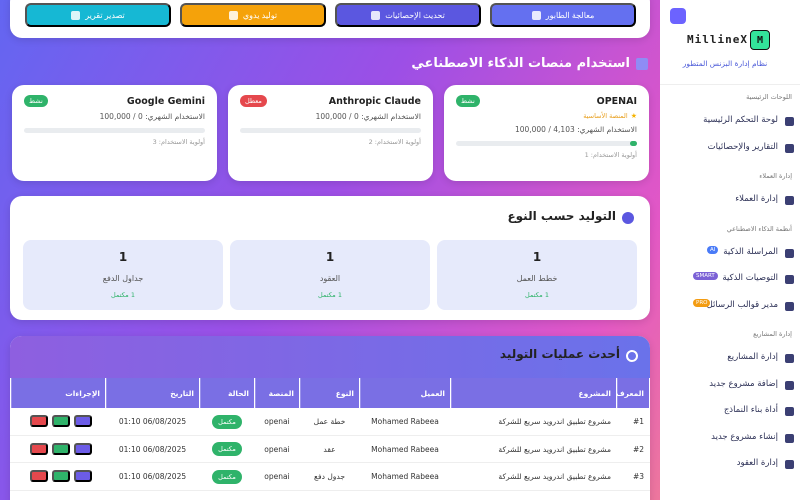 The image size is (800, 500). I want to click on table-cell: Mohamed Rabeea, so click(405, 477).